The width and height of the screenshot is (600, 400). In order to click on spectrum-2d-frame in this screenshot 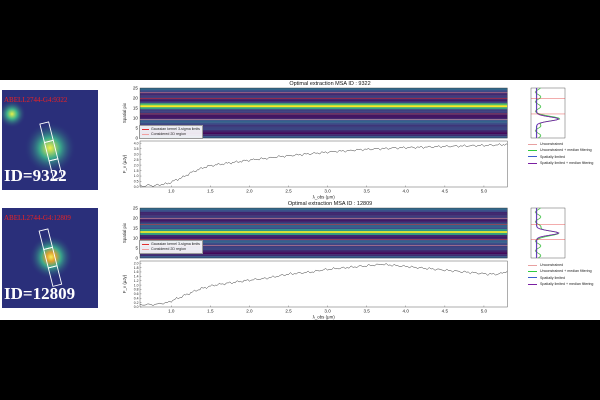, I will do `click(323, 233)`.